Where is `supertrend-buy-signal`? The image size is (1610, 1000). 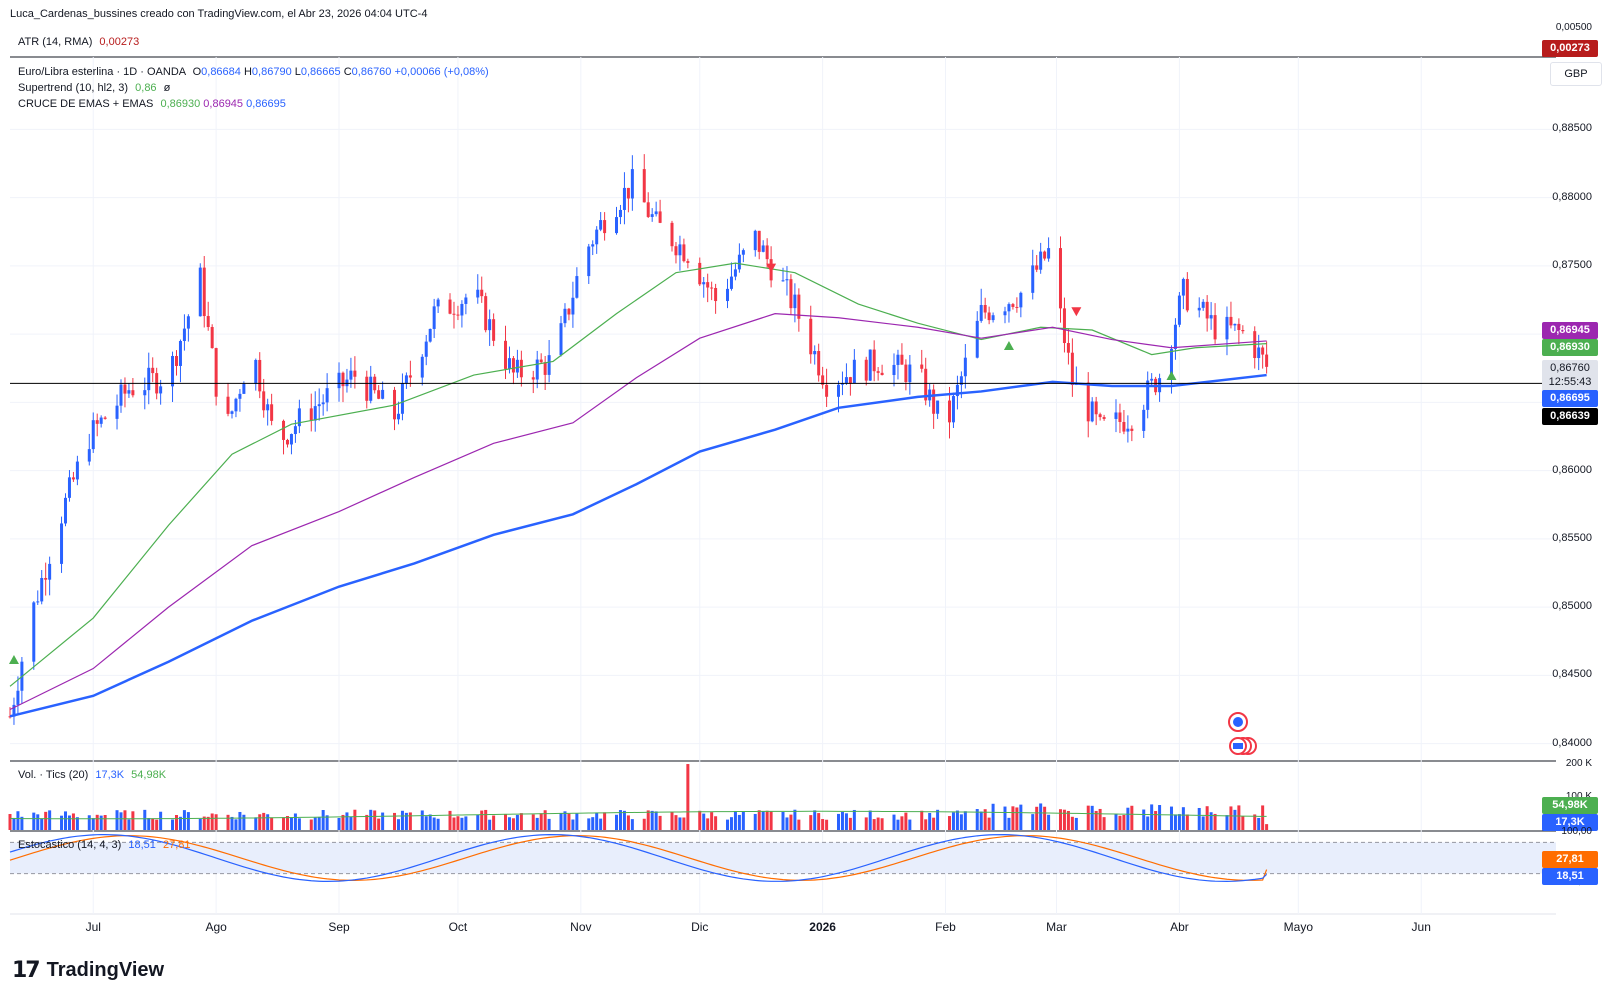
supertrend-buy-signal is located at coordinates (1008, 346).